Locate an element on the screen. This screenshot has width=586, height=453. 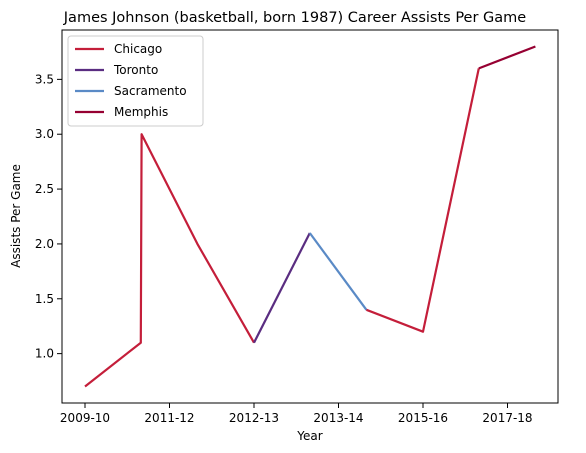
x-tick-label: 2012-13 is located at coordinates (254, 418).